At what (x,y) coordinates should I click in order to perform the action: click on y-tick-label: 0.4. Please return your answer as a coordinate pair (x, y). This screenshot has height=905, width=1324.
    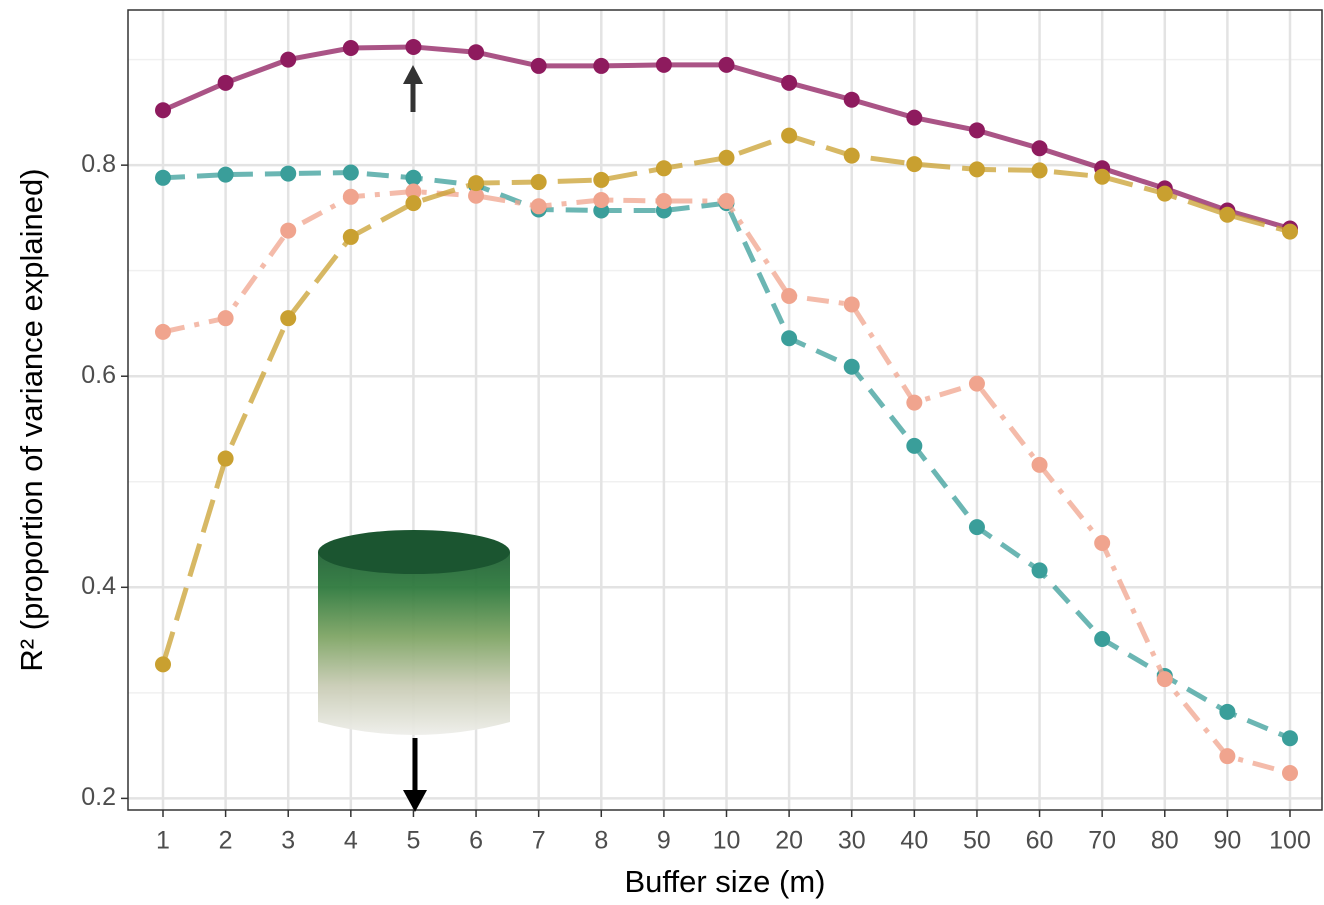
    Looking at the image, I should click on (98, 586).